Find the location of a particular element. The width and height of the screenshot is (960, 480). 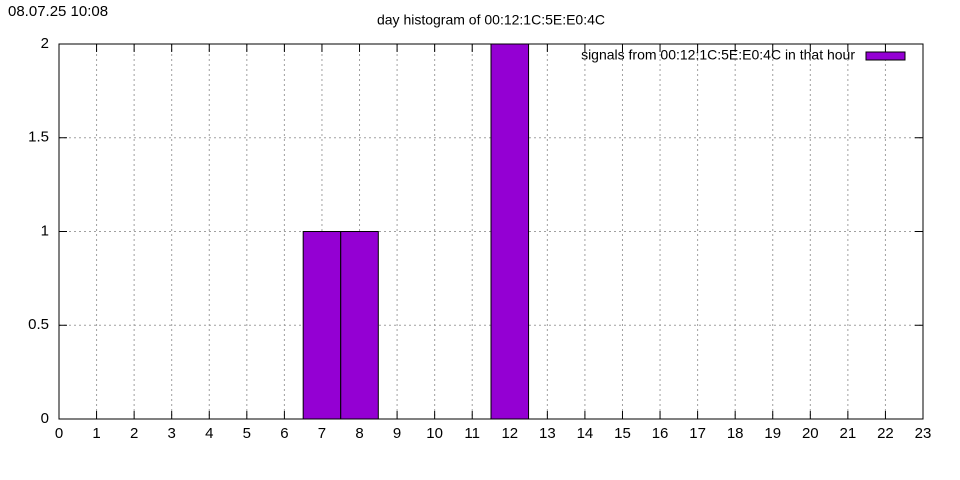

x-tick-label: 14 is located at coordinates (585, 433).